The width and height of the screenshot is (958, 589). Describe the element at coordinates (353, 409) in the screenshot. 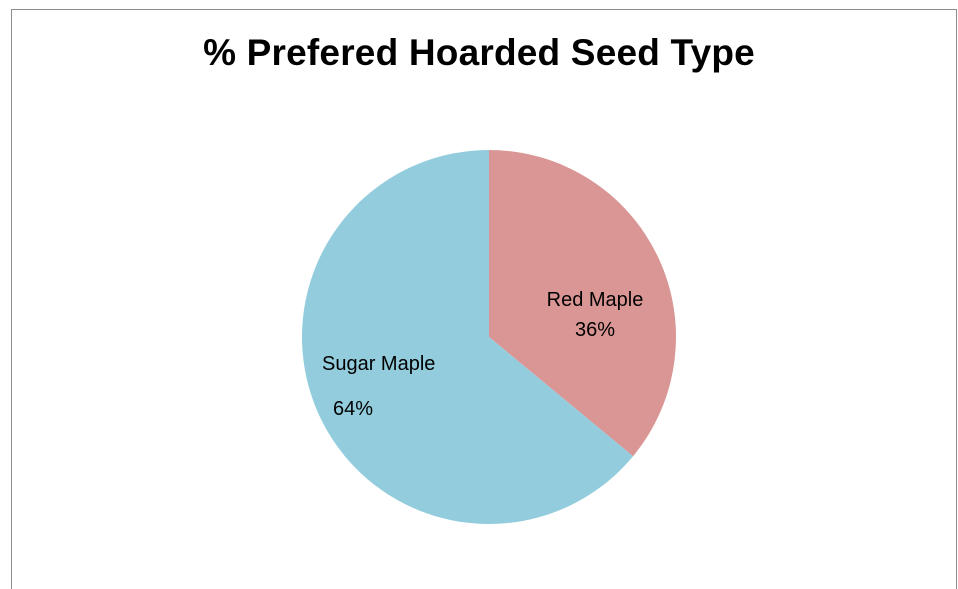

I see `slice-value-label-sugar-maple: 64%` at that location.